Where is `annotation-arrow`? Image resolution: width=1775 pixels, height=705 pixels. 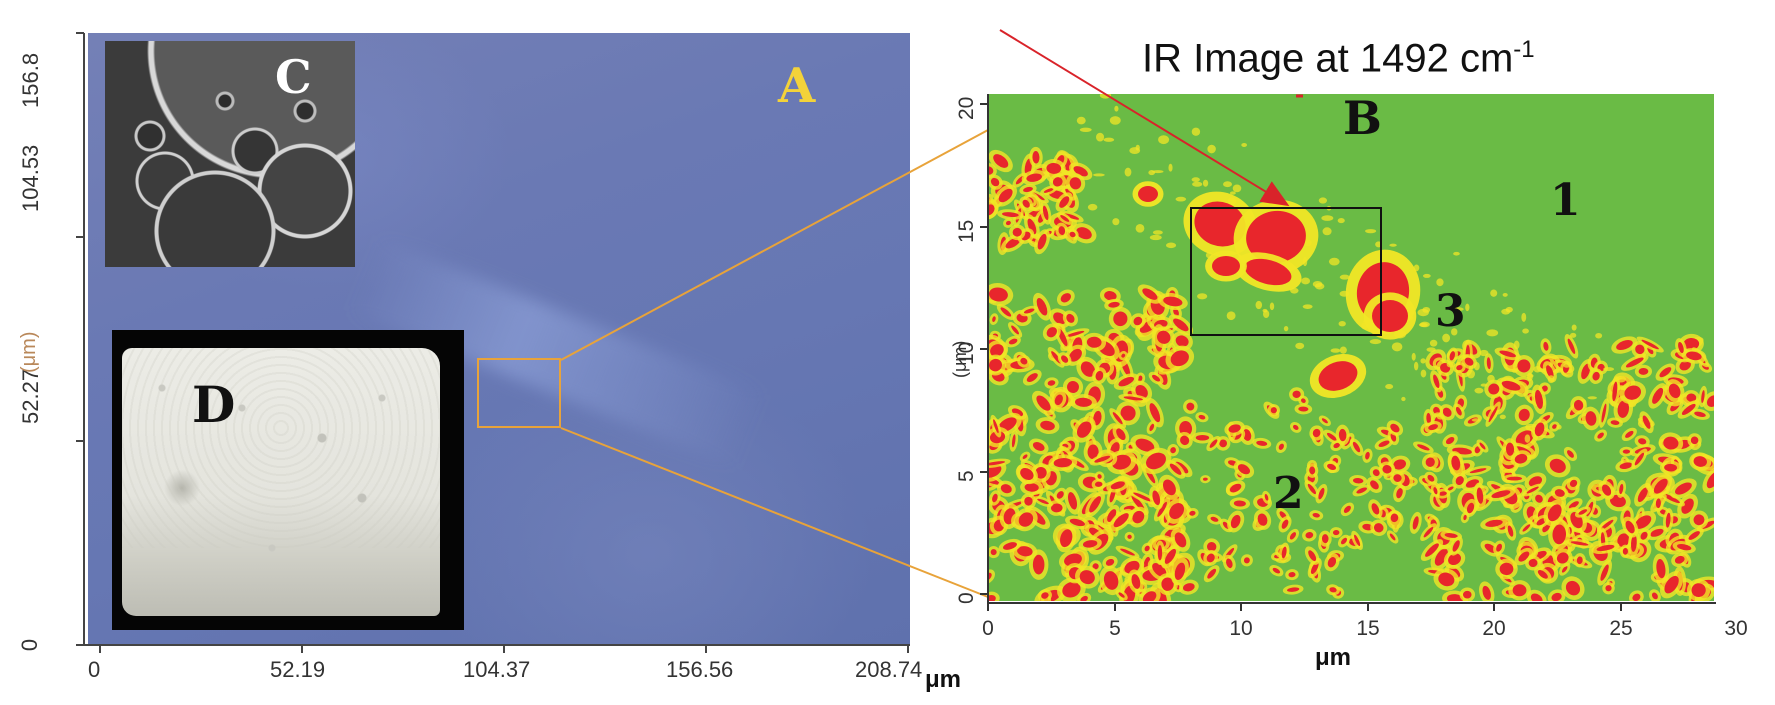
annotation-arrow is located at coordinates (1144, 118).